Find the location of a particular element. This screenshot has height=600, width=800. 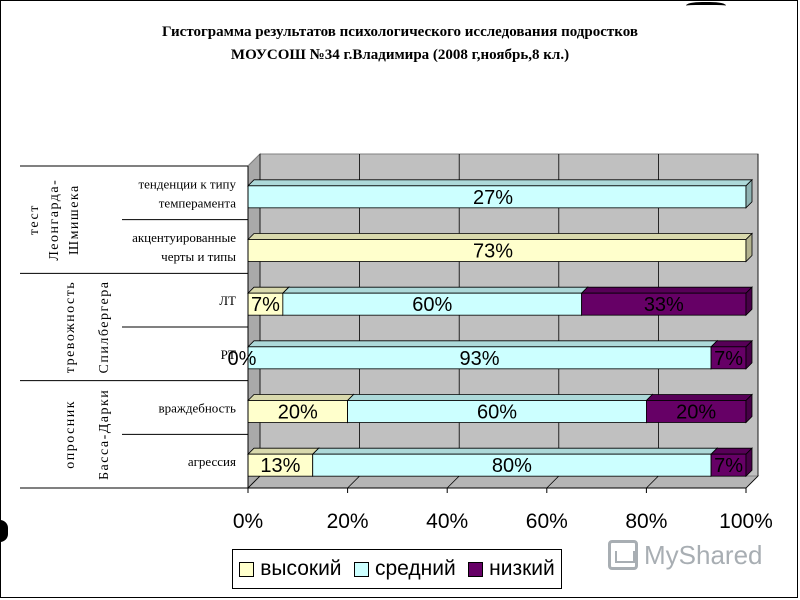

value-label-r4-s1: 60% is located at coordinates (497, 413).